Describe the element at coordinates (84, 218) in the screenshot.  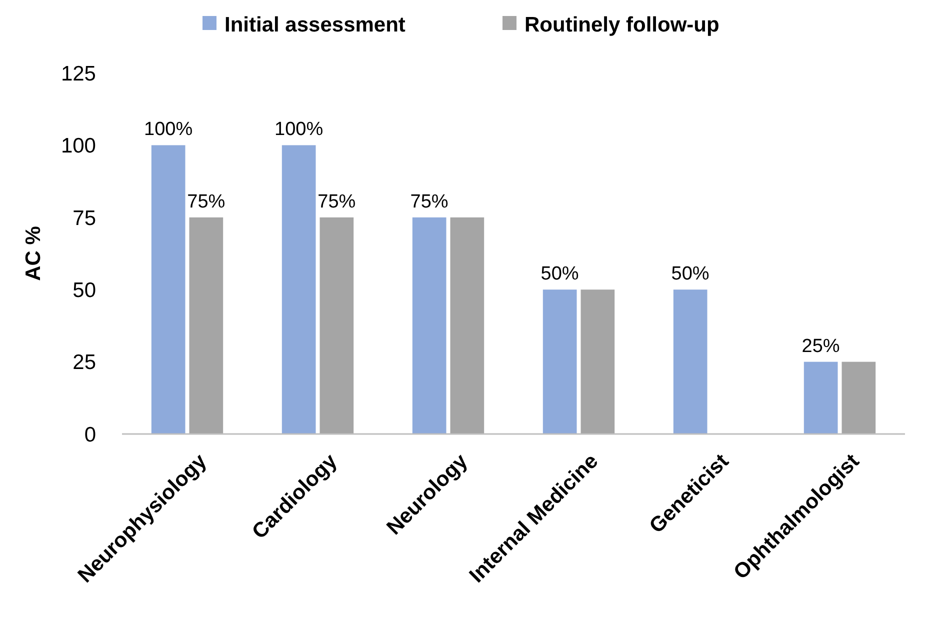
I see `y-tick-label: 75` at that location.